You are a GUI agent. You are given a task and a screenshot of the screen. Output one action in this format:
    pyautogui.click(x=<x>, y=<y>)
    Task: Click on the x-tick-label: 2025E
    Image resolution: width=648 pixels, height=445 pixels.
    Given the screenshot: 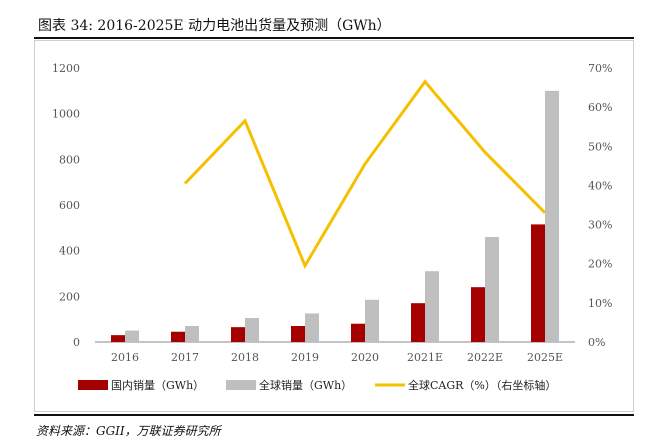 What is the action you would take?
    pyautogui.click(x=545, y=357)
    